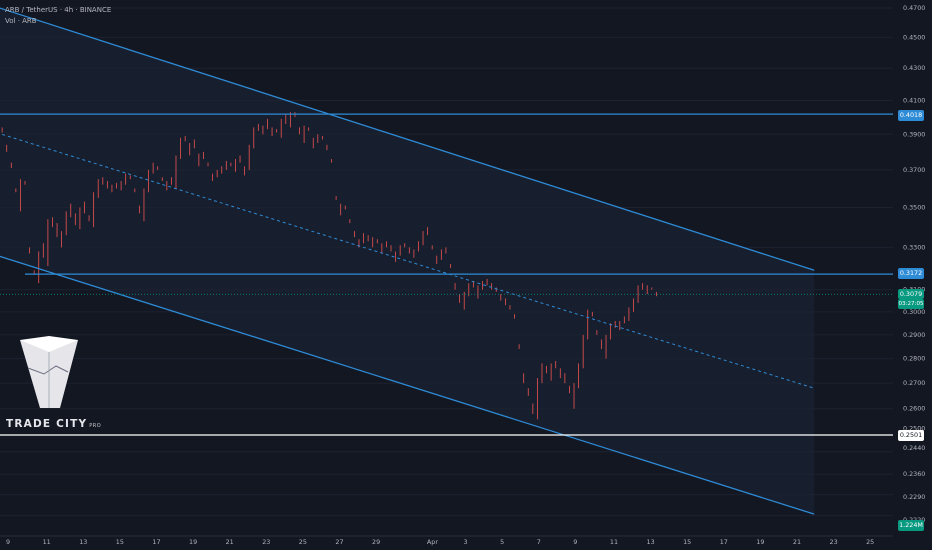 The image size is (932, 550). Describe the element at coordinates (914, 170) in the screenshot. I see `price-axis-label: 0.3700` at that location.